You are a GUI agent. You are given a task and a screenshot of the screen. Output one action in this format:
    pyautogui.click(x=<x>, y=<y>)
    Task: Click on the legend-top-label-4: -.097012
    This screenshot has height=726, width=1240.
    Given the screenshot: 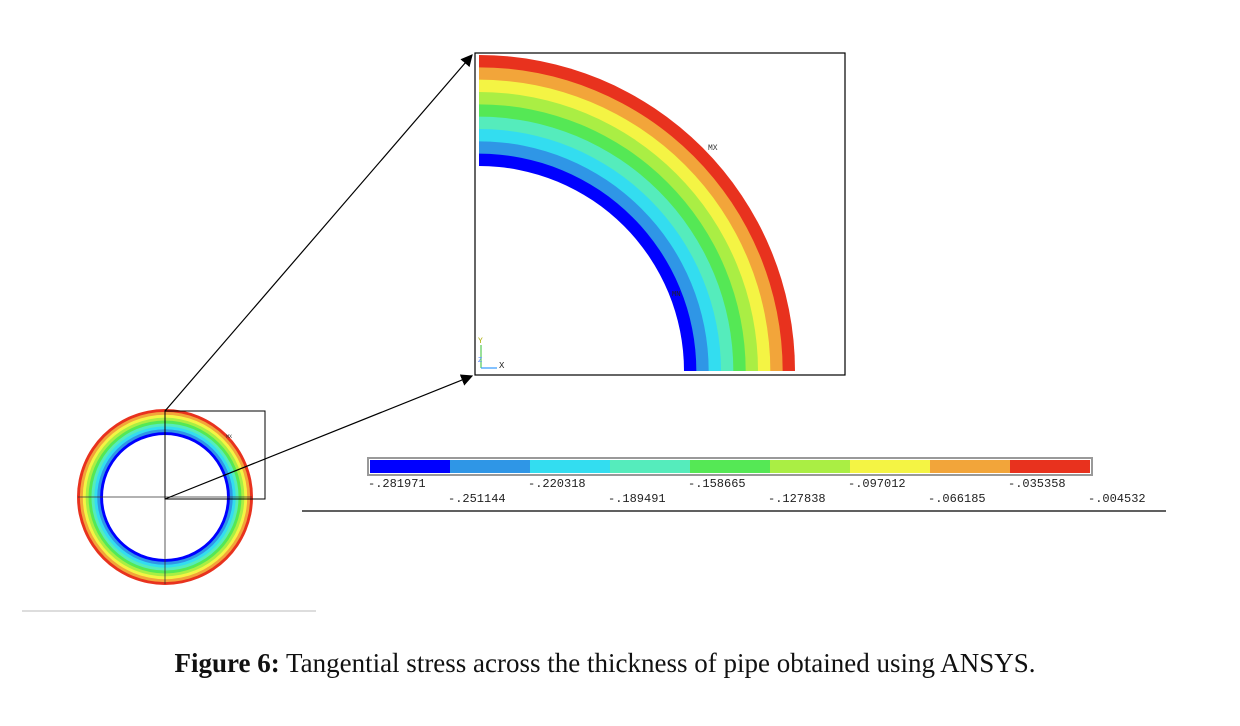 What is the action you would take?
    pyautogui.click(x=877, y=484)
    